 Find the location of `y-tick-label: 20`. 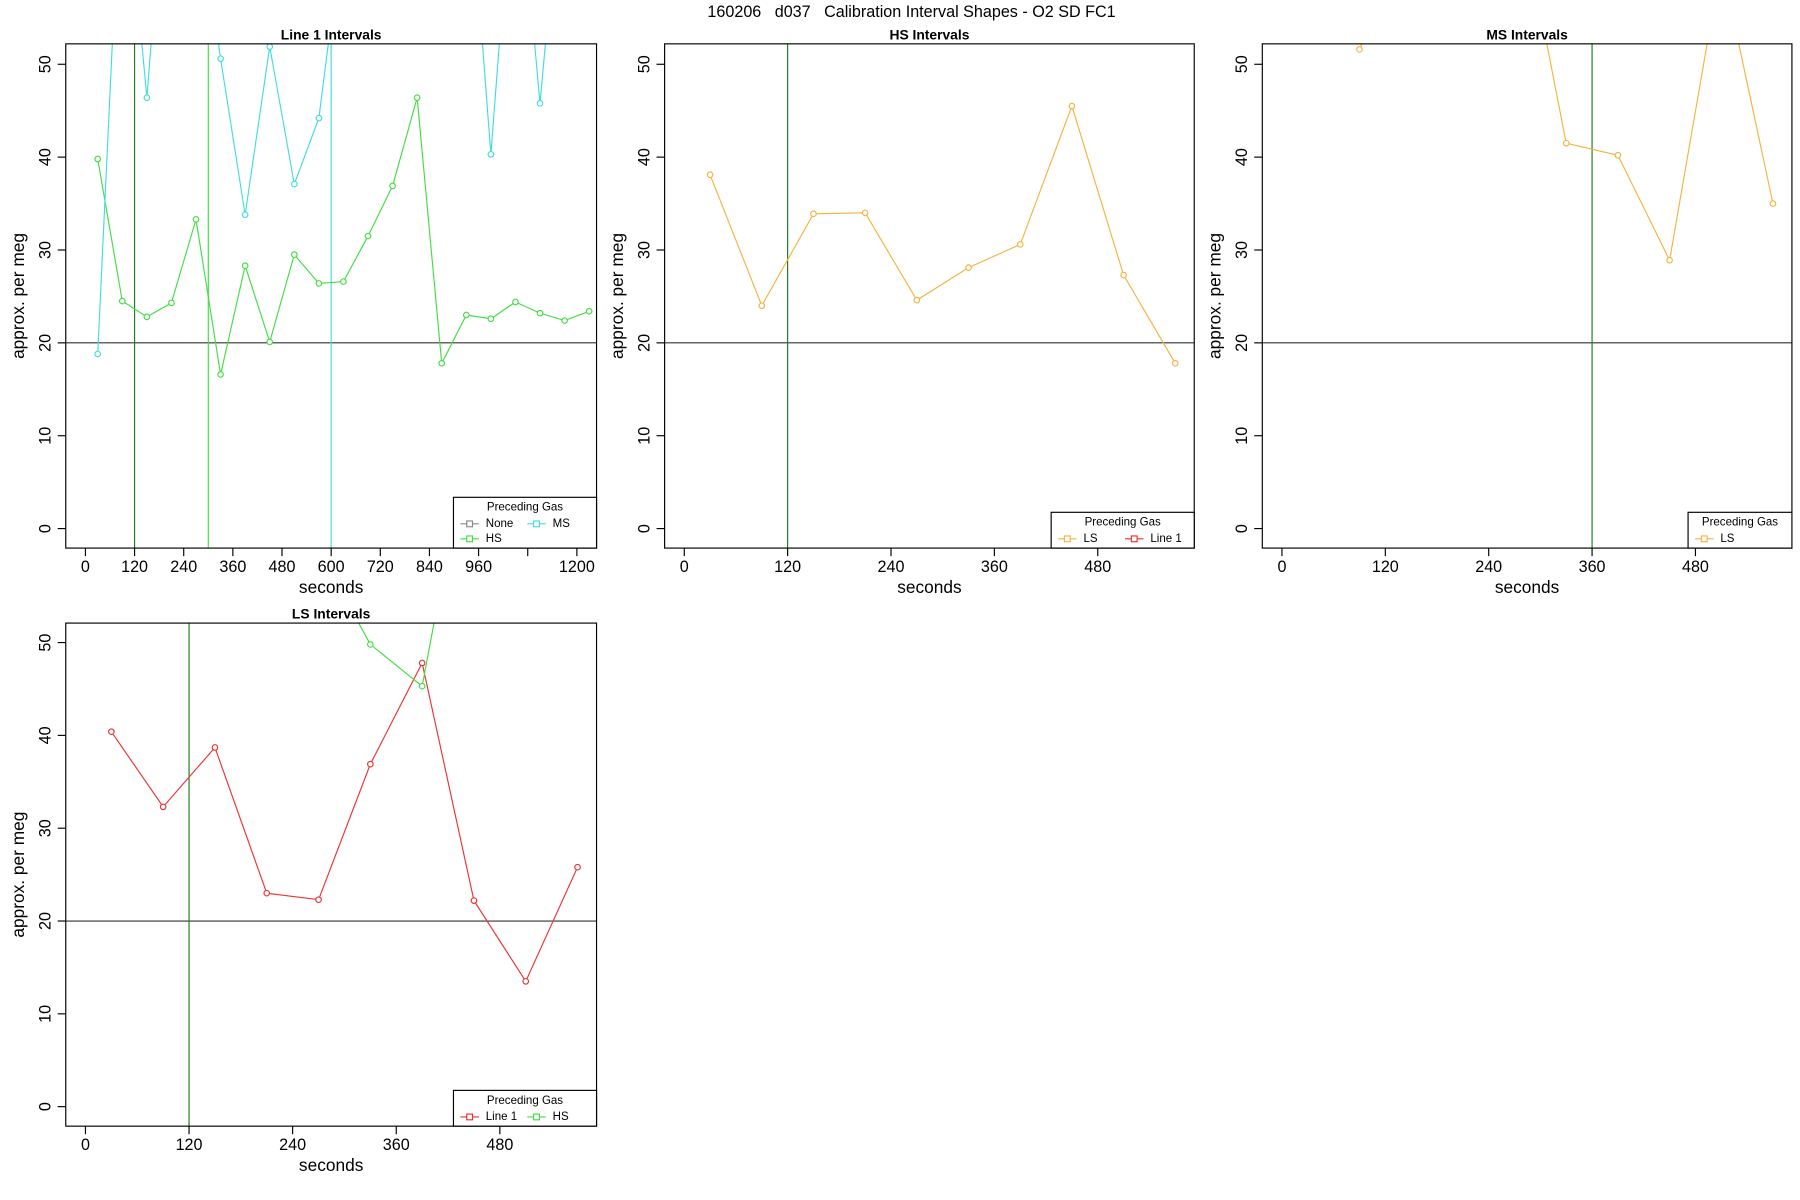

y-tick-label: 20 is located at coordinates (45, 921).